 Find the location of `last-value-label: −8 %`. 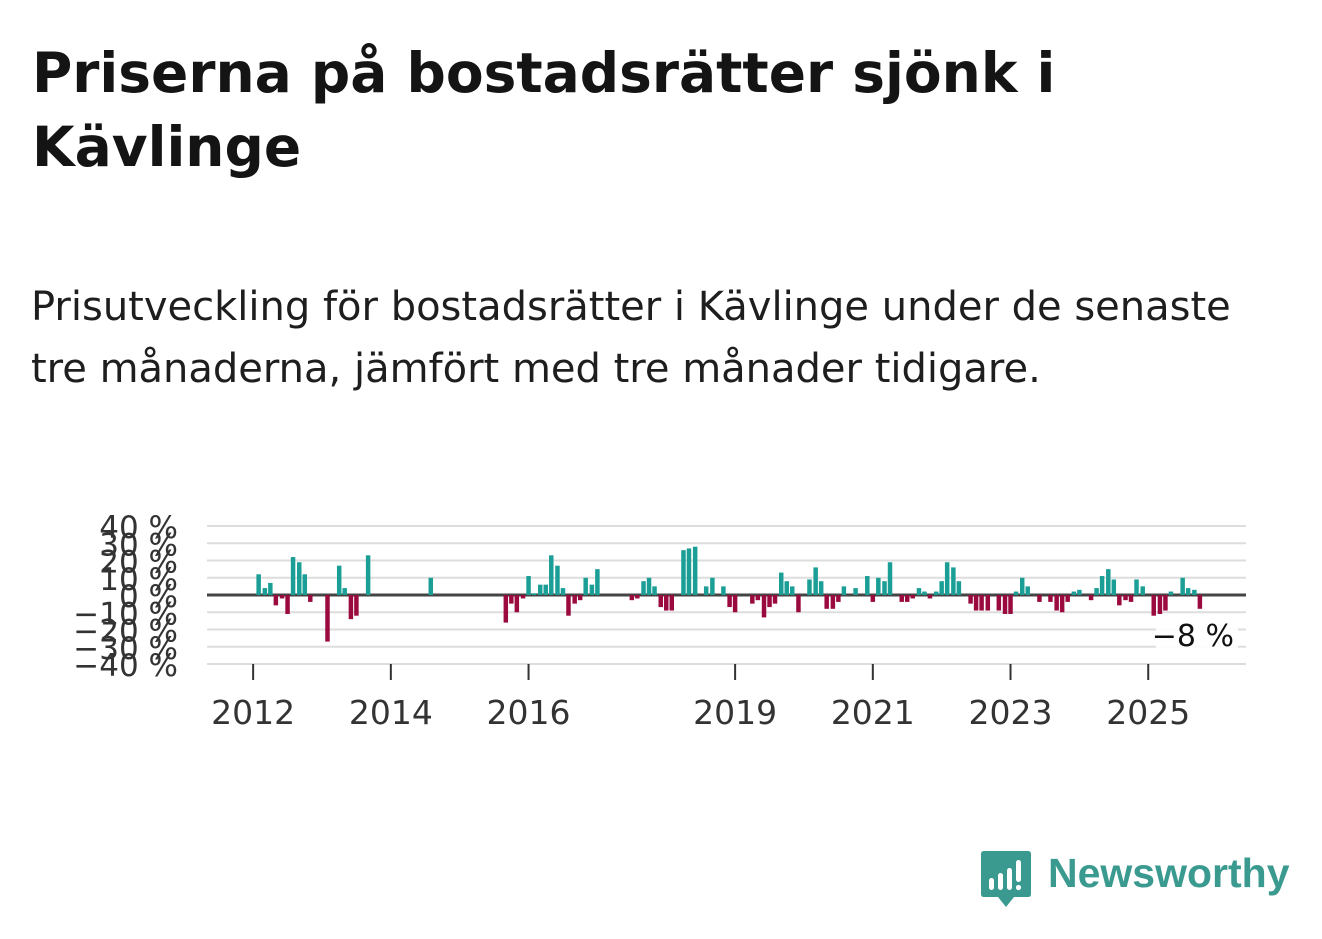

last-value-label: −8 % is located at coordinates (1193, 636).